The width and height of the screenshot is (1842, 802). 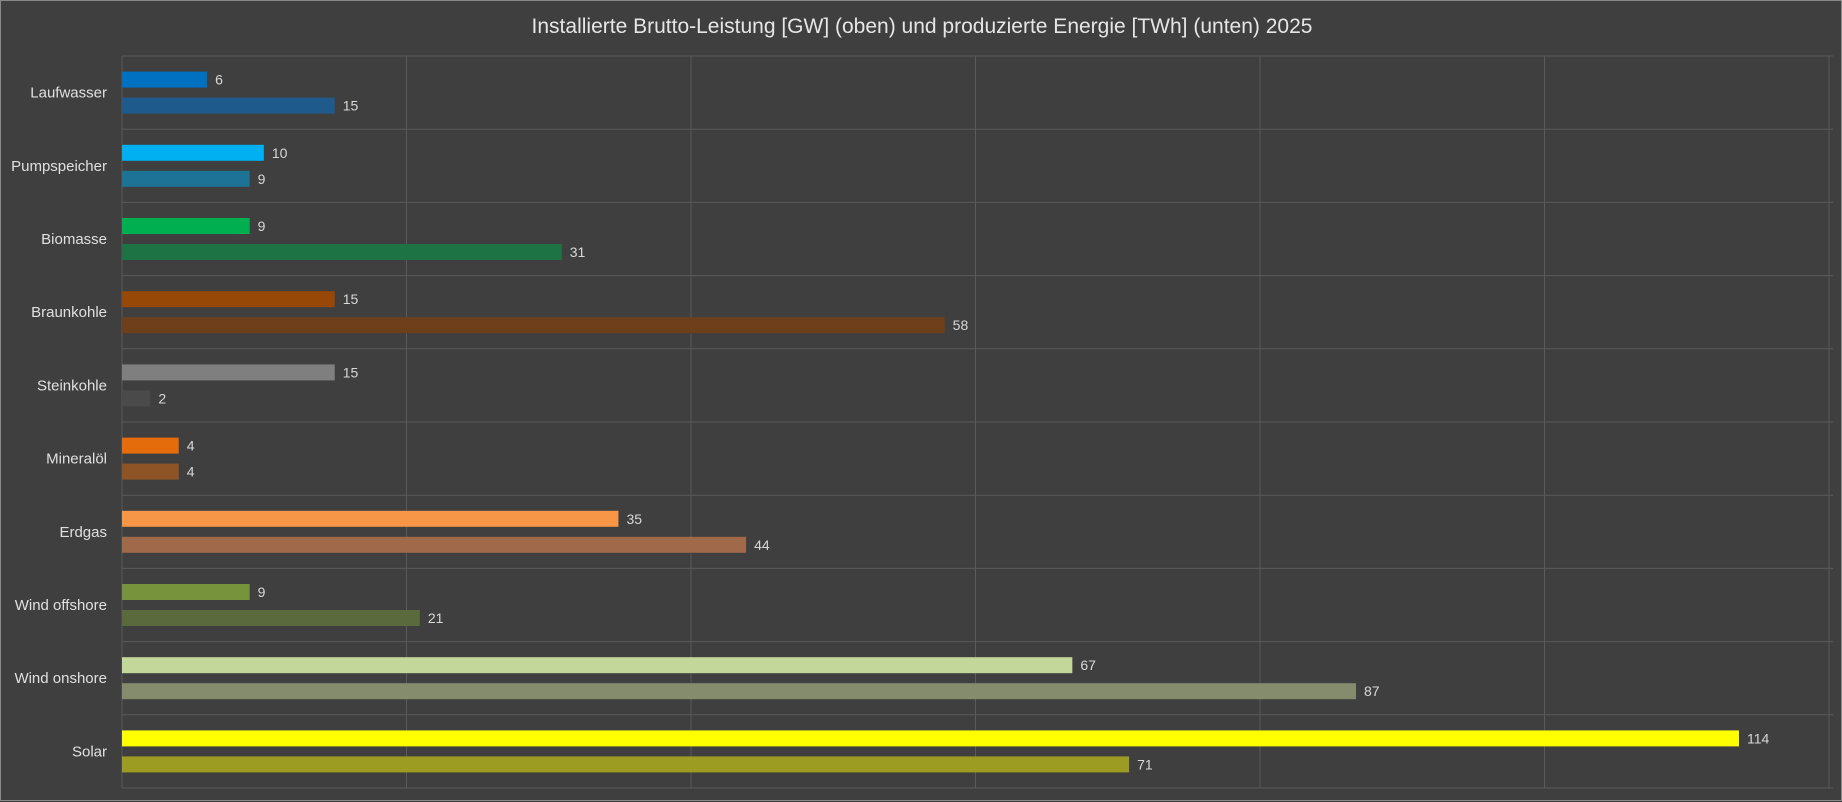 I want to click on data-label: 114, so click(x=1758, y=738).